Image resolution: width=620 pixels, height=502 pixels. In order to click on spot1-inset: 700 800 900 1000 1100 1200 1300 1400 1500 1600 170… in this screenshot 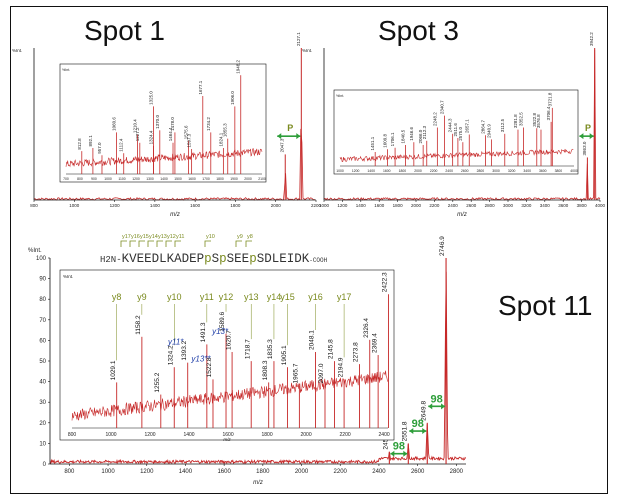, I will do `click(163, 121)`.